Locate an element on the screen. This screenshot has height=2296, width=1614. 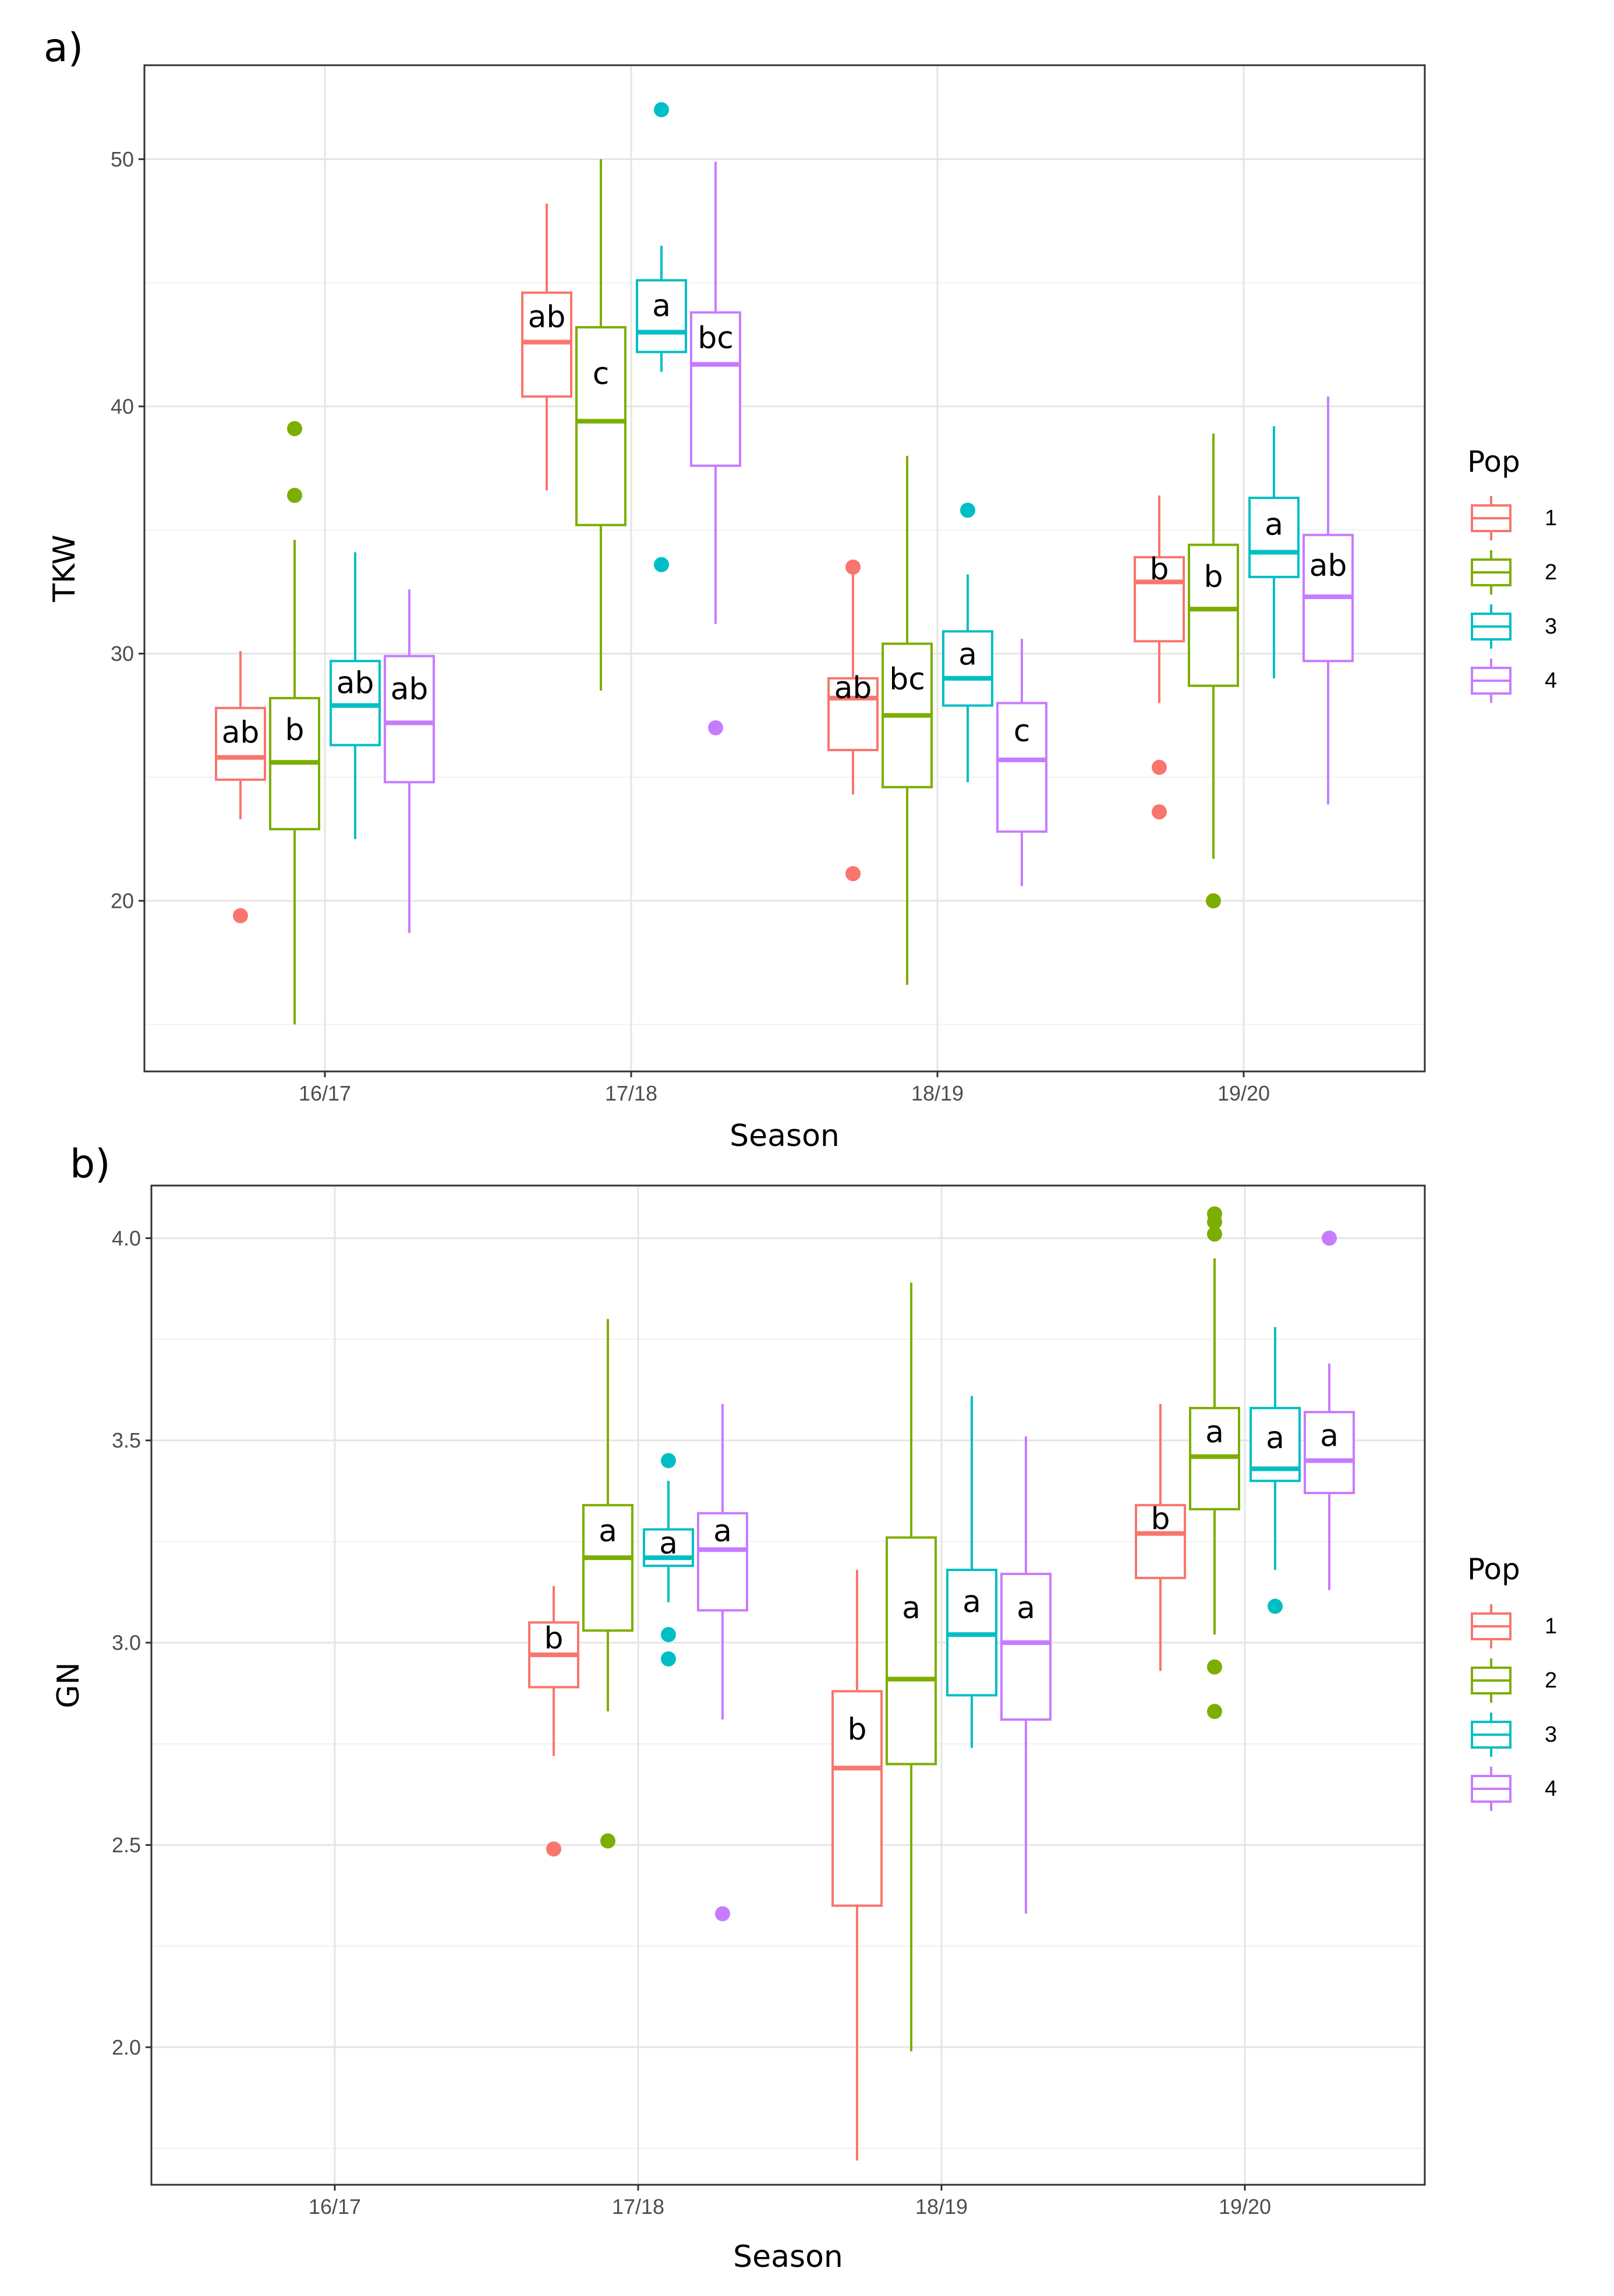
panel-label: a) is located at coordinates (63, 48).